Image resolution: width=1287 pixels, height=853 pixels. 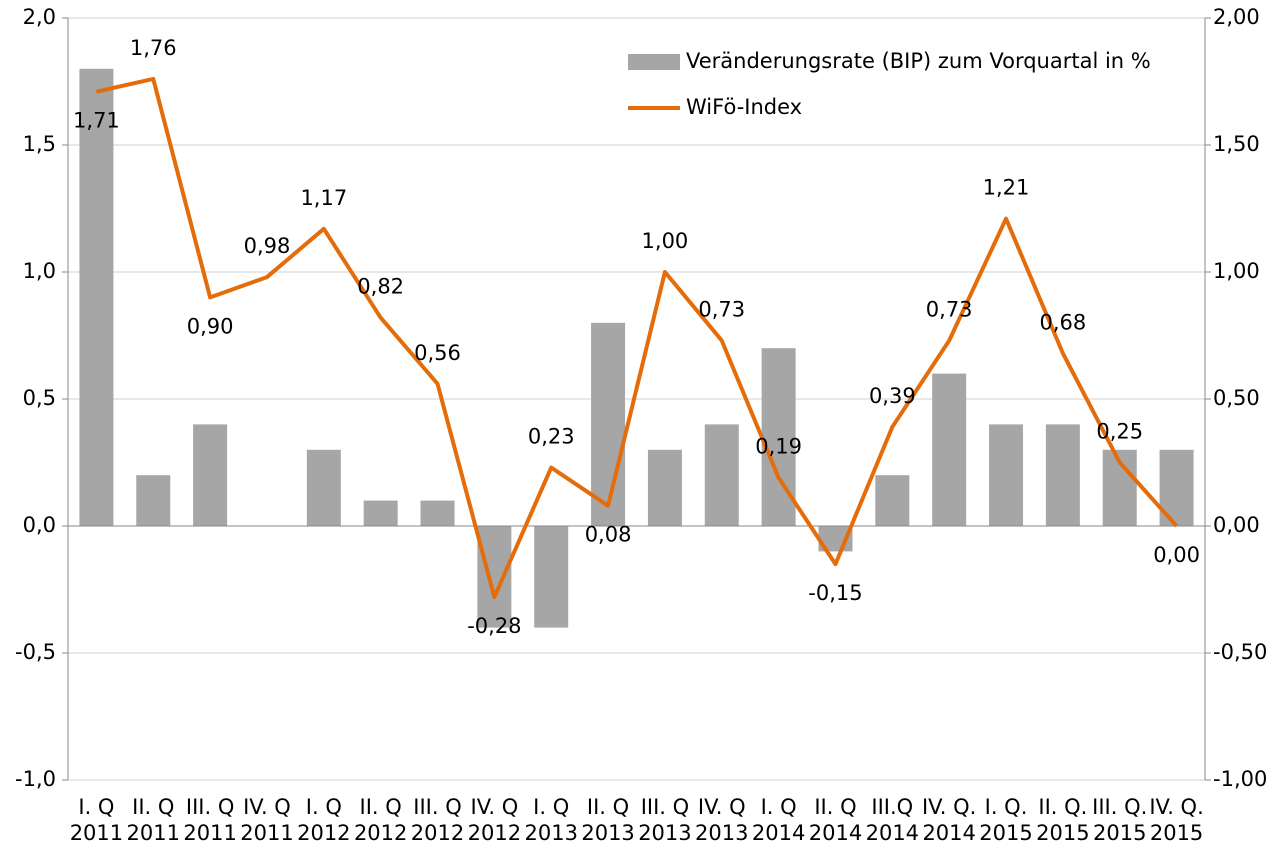 What do you see at coordinates (778, 820) in the screenshot?
I see `x-tick-label: I. Q 2014` at bounding box center [778, 820].